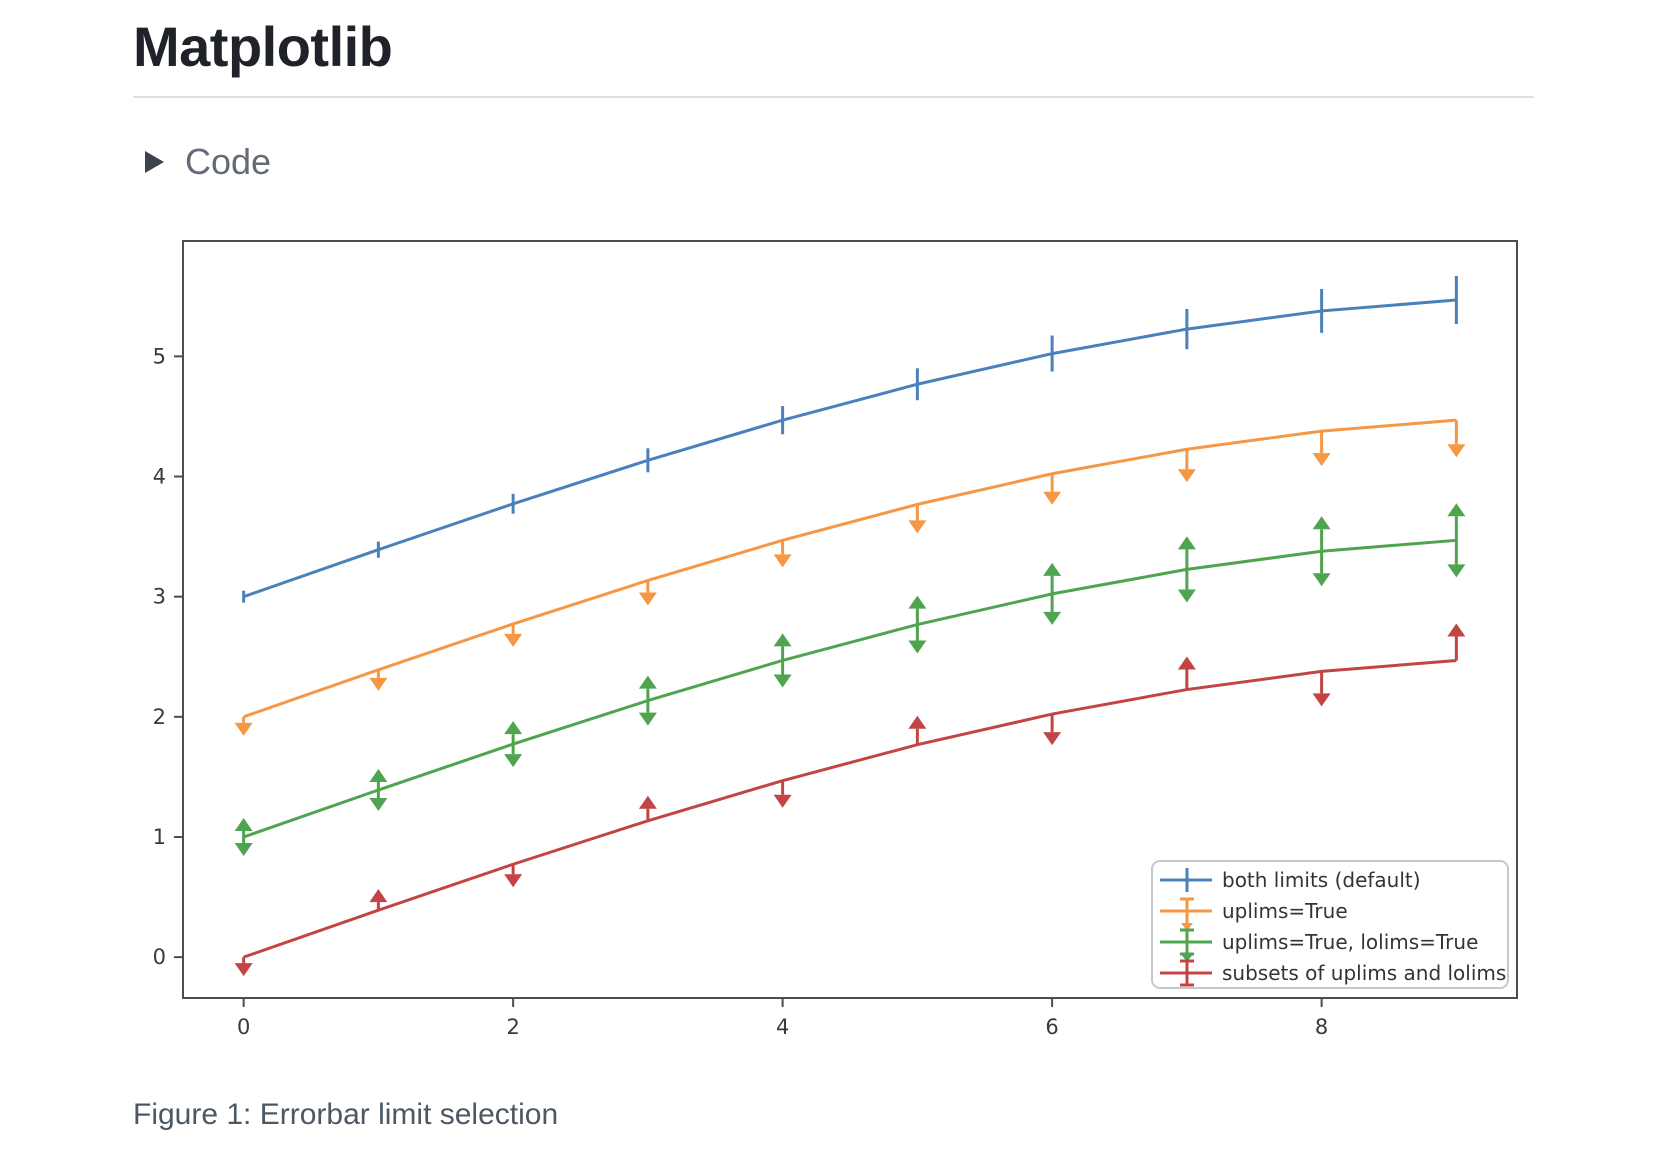  Describe the element at coordinates (159, 356) in the screenshot. I see `svg-text: 5` at that location.